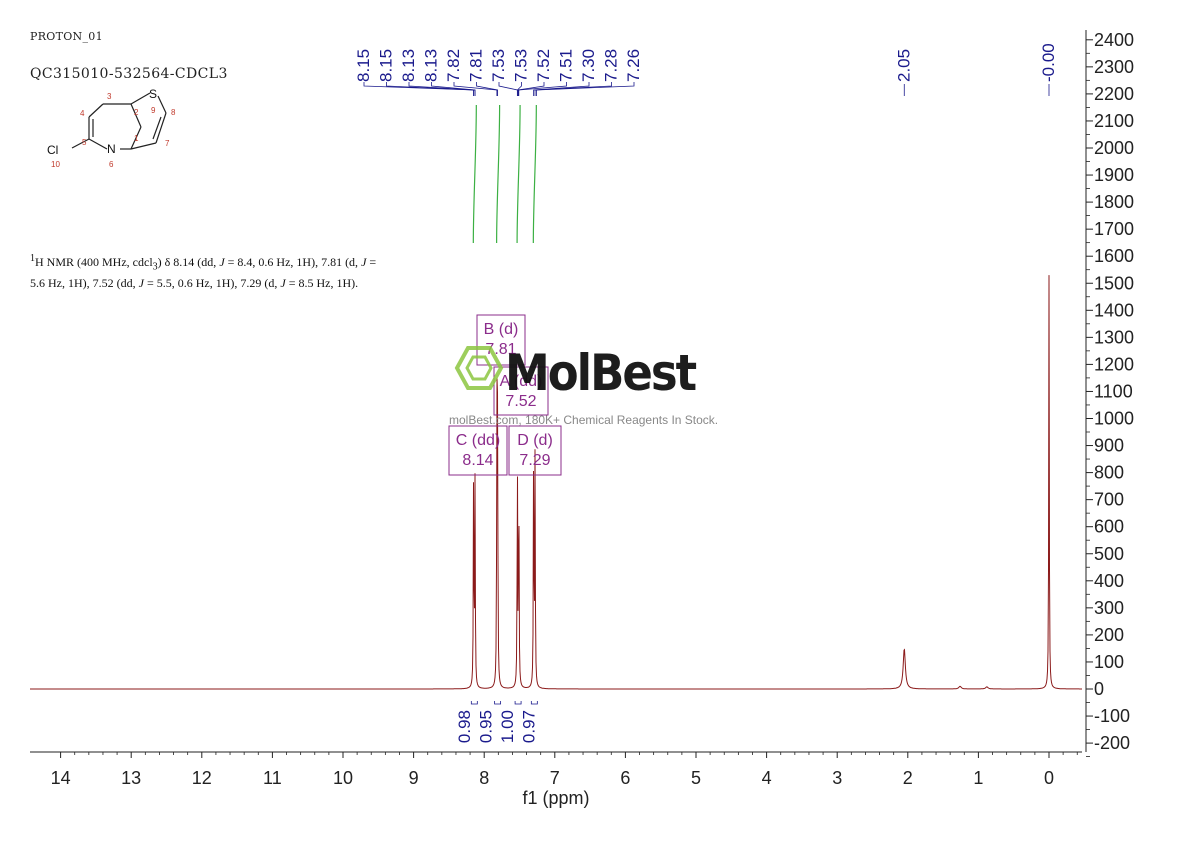  Describe the element at coordinates (476, 65) in the screenshot. I see `peak-label: 7.81` at that location.